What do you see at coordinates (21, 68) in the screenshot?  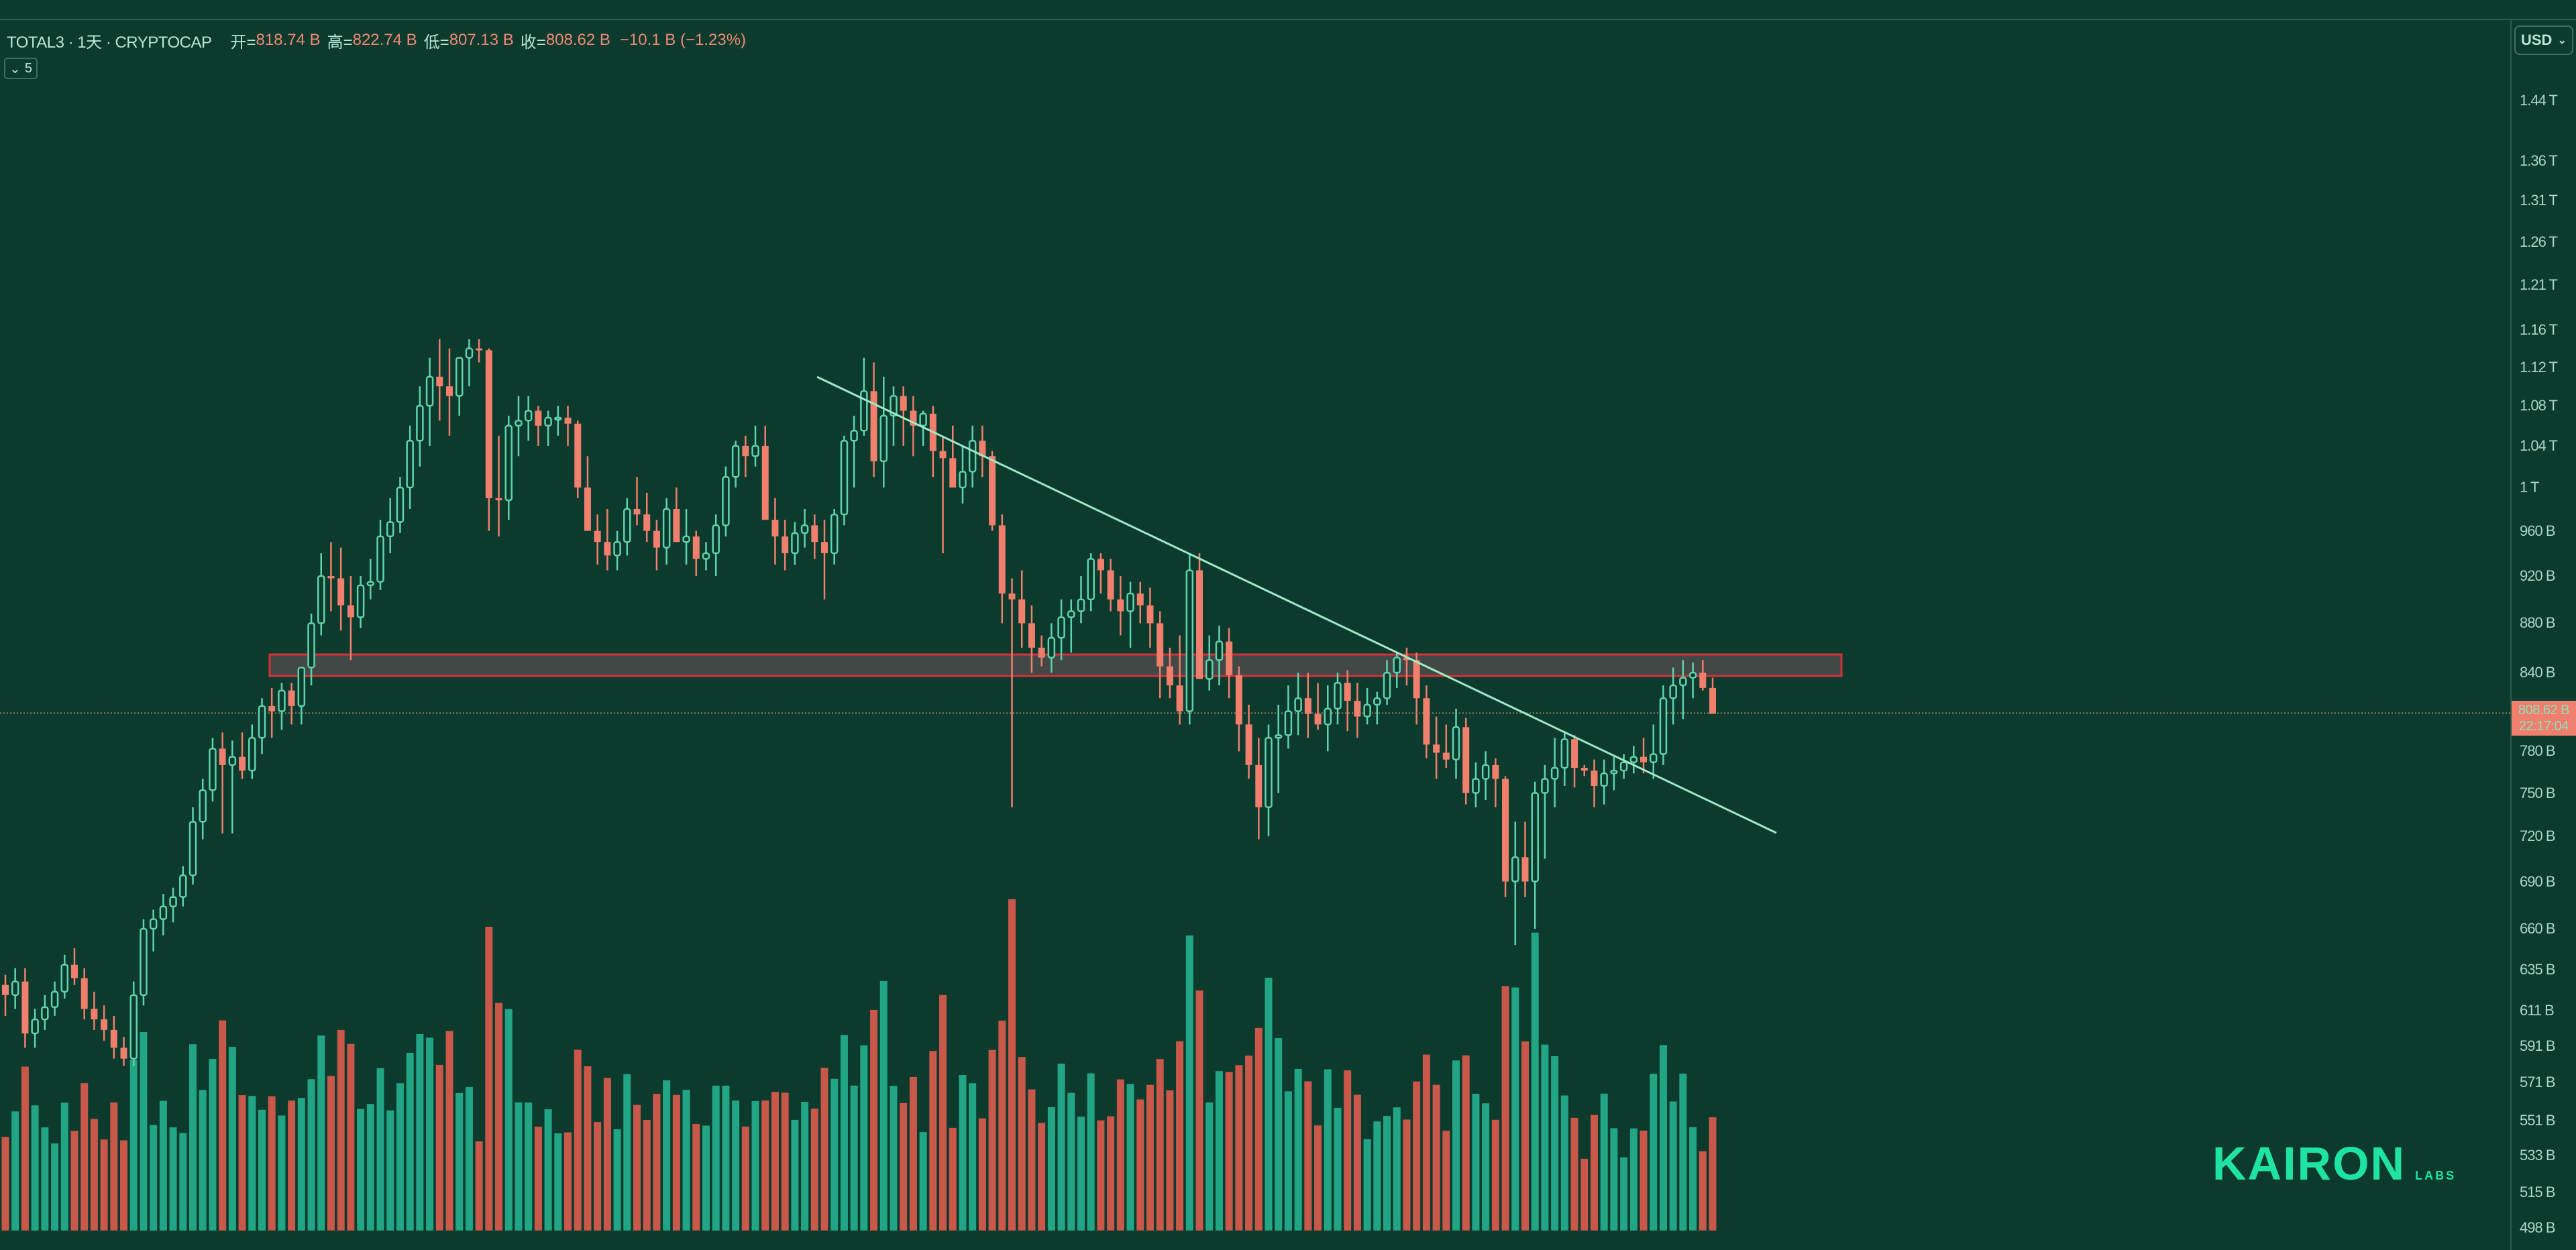 I see `indicators-collapse-button: ⌄ 5` at bounding box center [21, 68].